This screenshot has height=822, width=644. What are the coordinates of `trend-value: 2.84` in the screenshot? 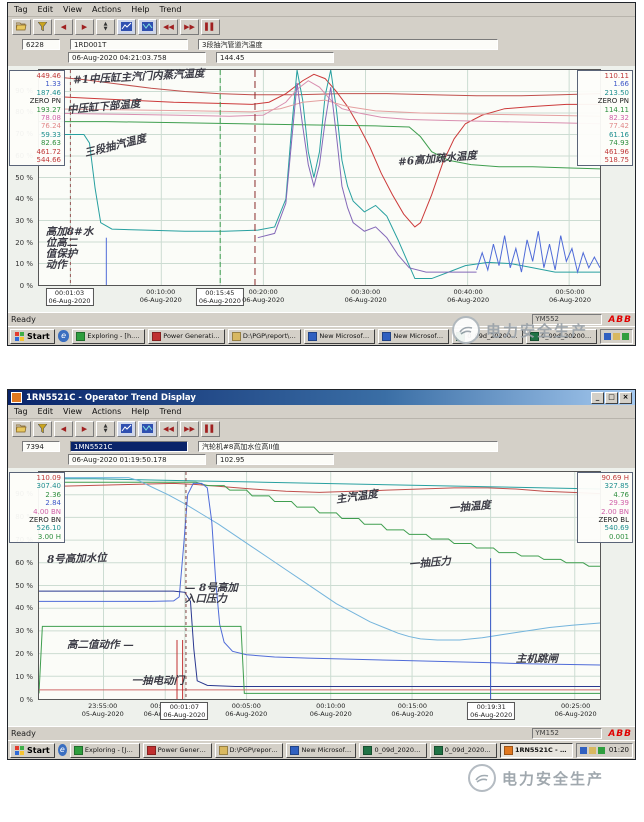 It's located at (53, 503).